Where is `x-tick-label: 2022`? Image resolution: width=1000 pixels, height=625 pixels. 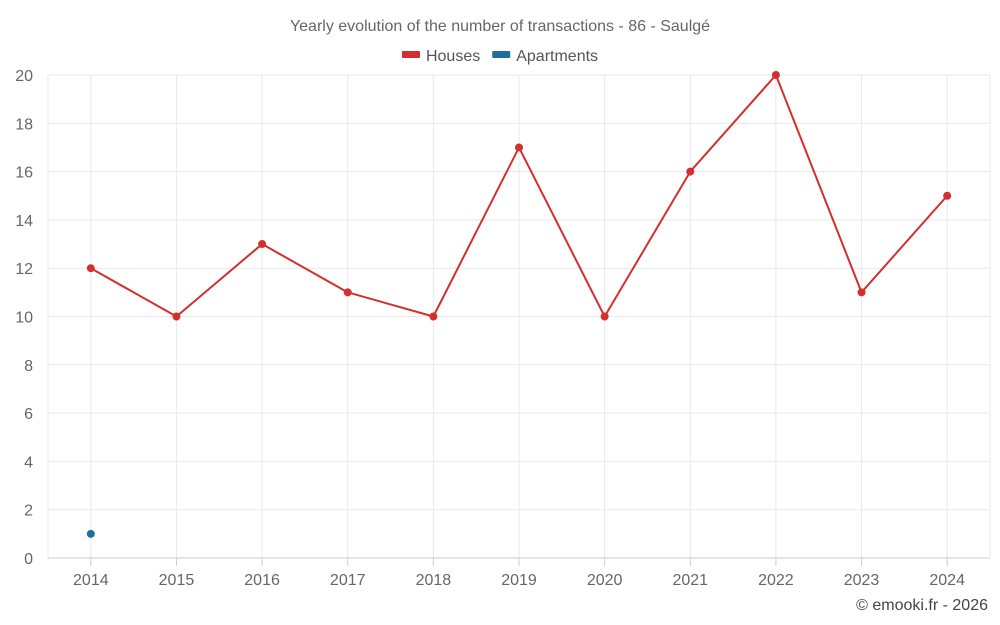 x-tick-label: 2022 is located at coordinates (776, 580).